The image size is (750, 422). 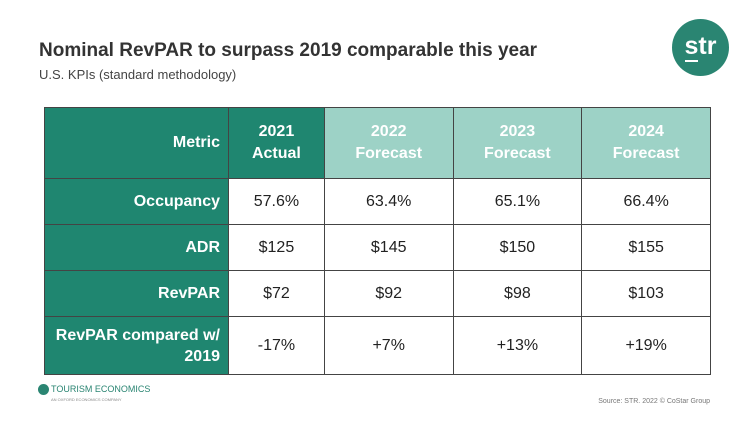 I want to click on table-row: Occupancy 57.6% 63.4% 65.1% 66.4%, so click(x=377, y=201).